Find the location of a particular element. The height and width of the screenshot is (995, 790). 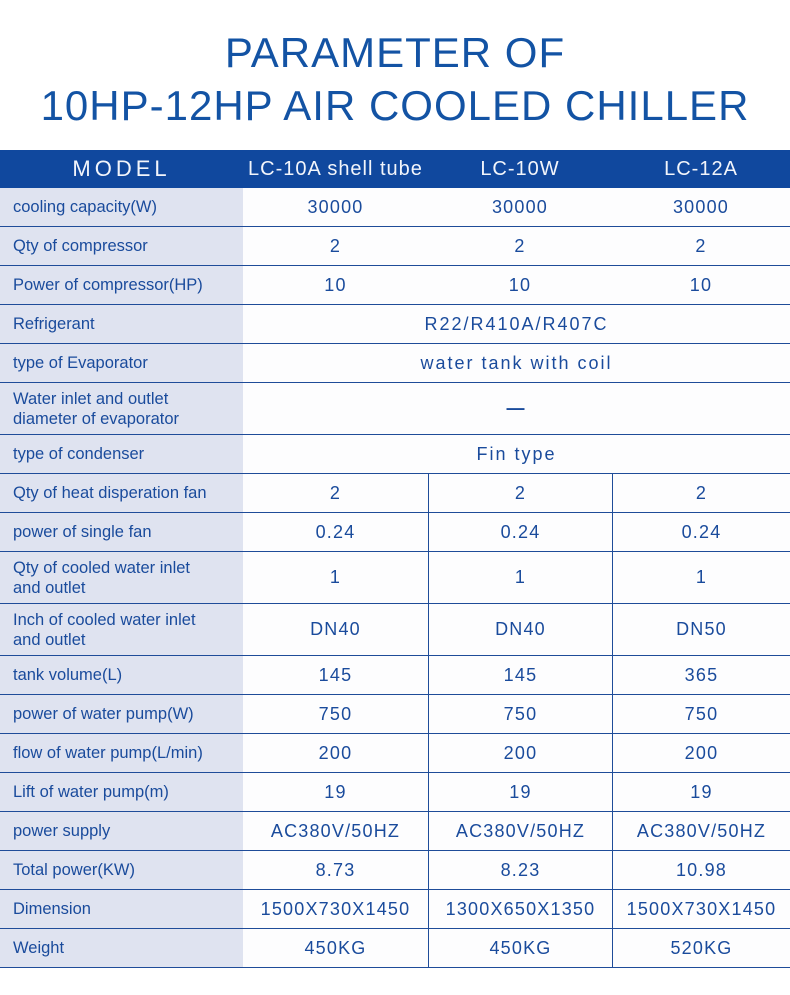

table-row: cooling capacity(W) 30000 30000 30000 is located at coordinates (395, 207).